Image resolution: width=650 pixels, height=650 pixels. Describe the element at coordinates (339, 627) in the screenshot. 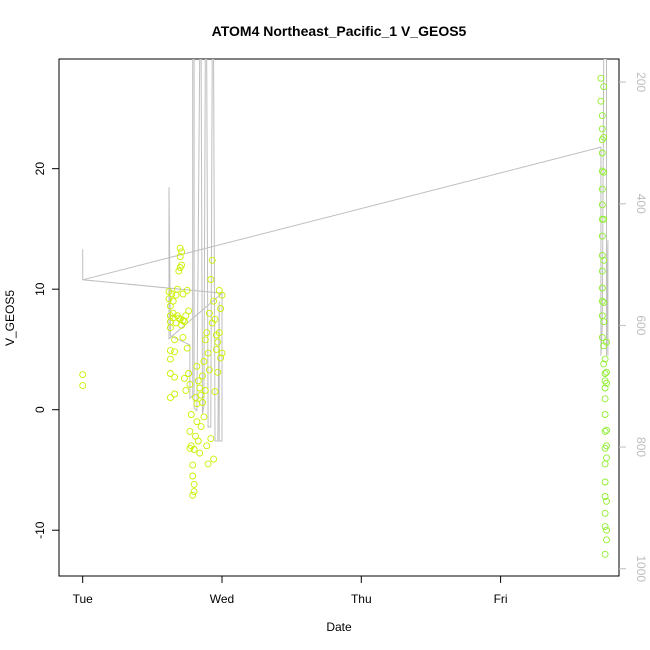

I see `x-axis-label: Date` at that location.